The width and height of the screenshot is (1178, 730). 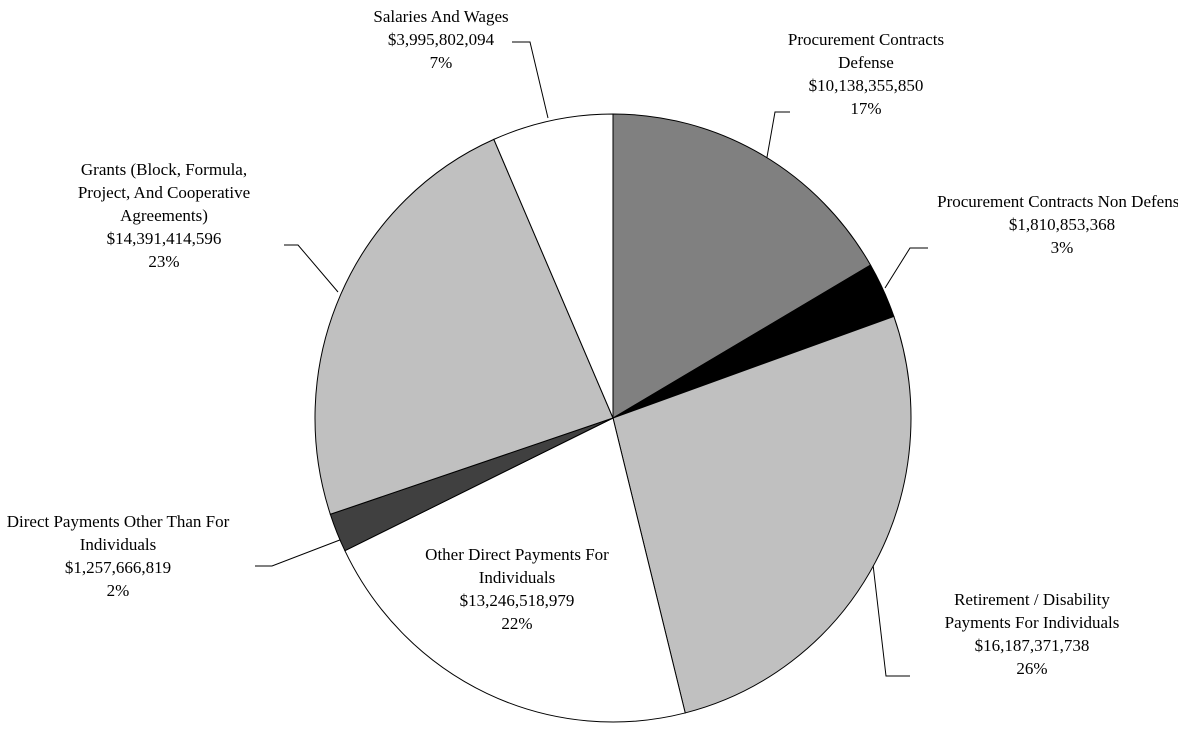 What do you see at coordinates (118, 590) in the screenshot?
I see `slice-percent: 2%` at bounding box center [118, 590].